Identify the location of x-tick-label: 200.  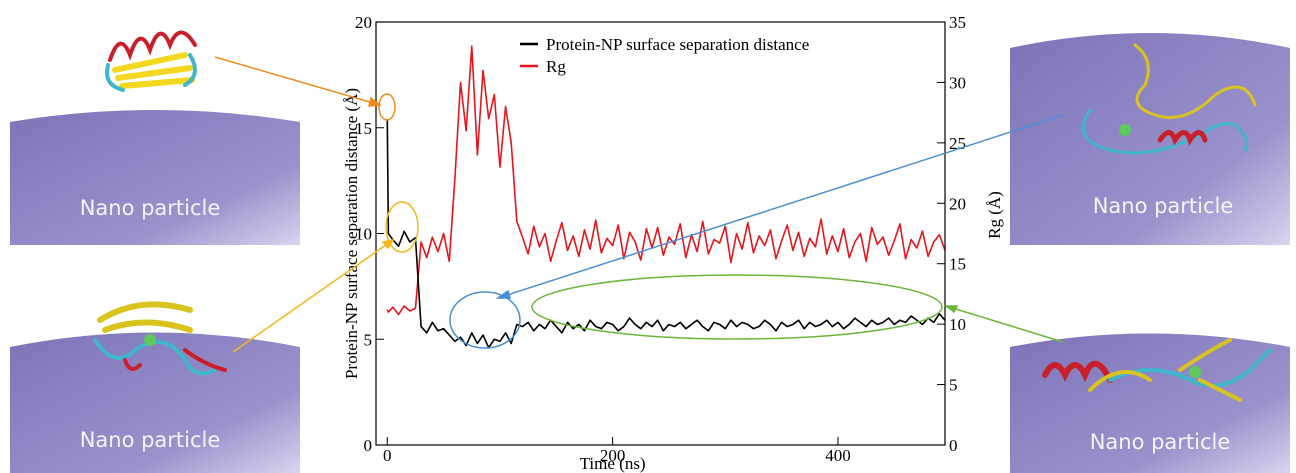
(613, 455).